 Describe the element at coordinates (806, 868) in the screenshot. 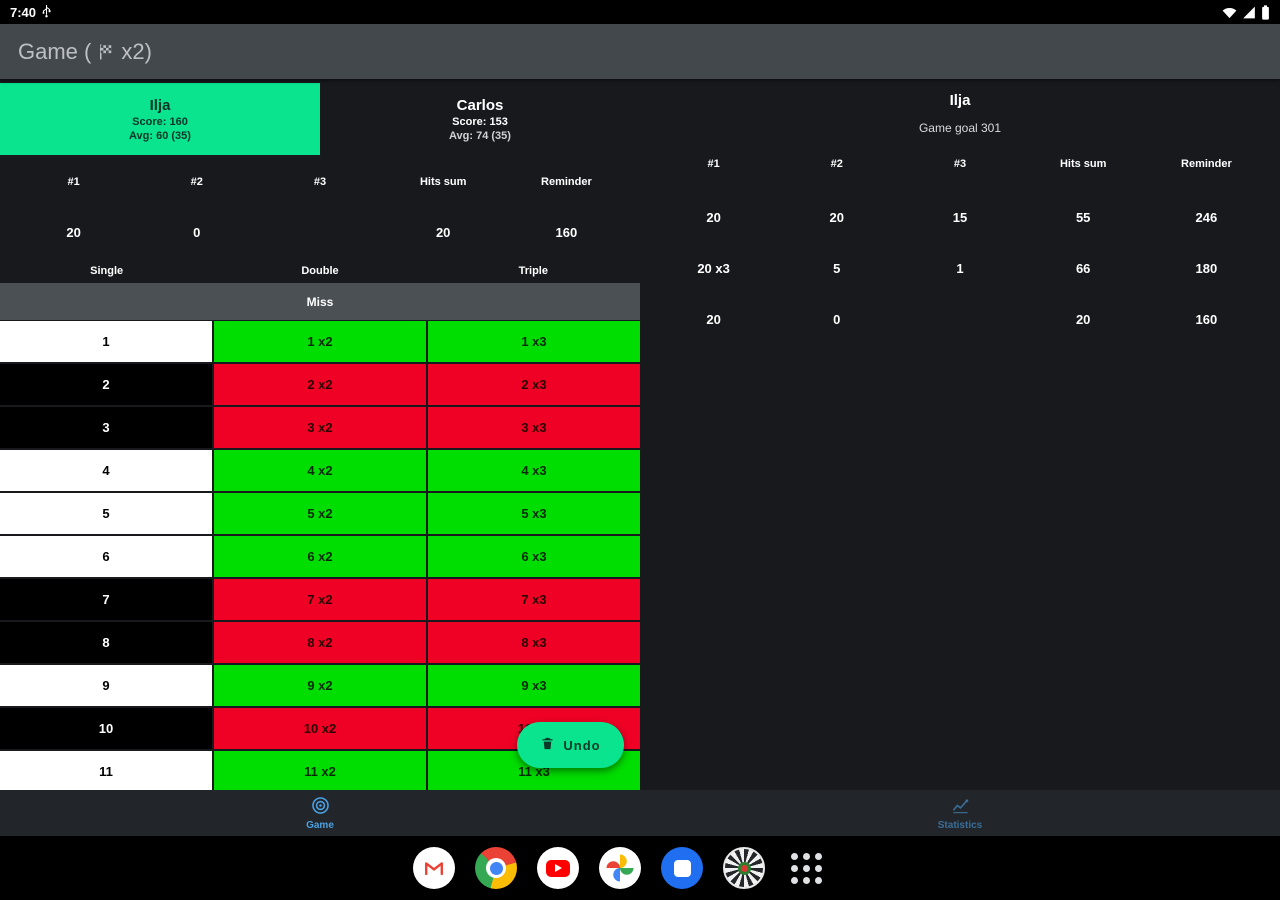

I see `app-drawer-icon` at that location.